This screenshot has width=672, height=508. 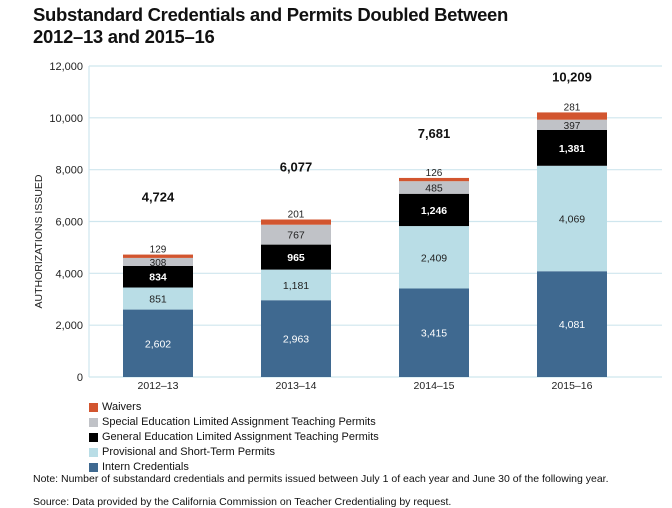 What do you see at coordinates (69, 274) in the screenshot?
I see `y-tick-label: 4,000` at bounding box center [69, 274].